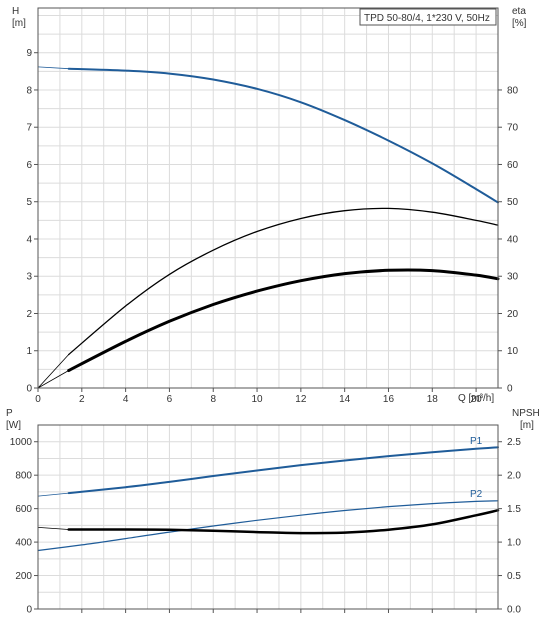 The image size is (550, 627). Describe the element at coordinates (283, 522) in the screenshot. I see `series-1-2-curve` at that location.